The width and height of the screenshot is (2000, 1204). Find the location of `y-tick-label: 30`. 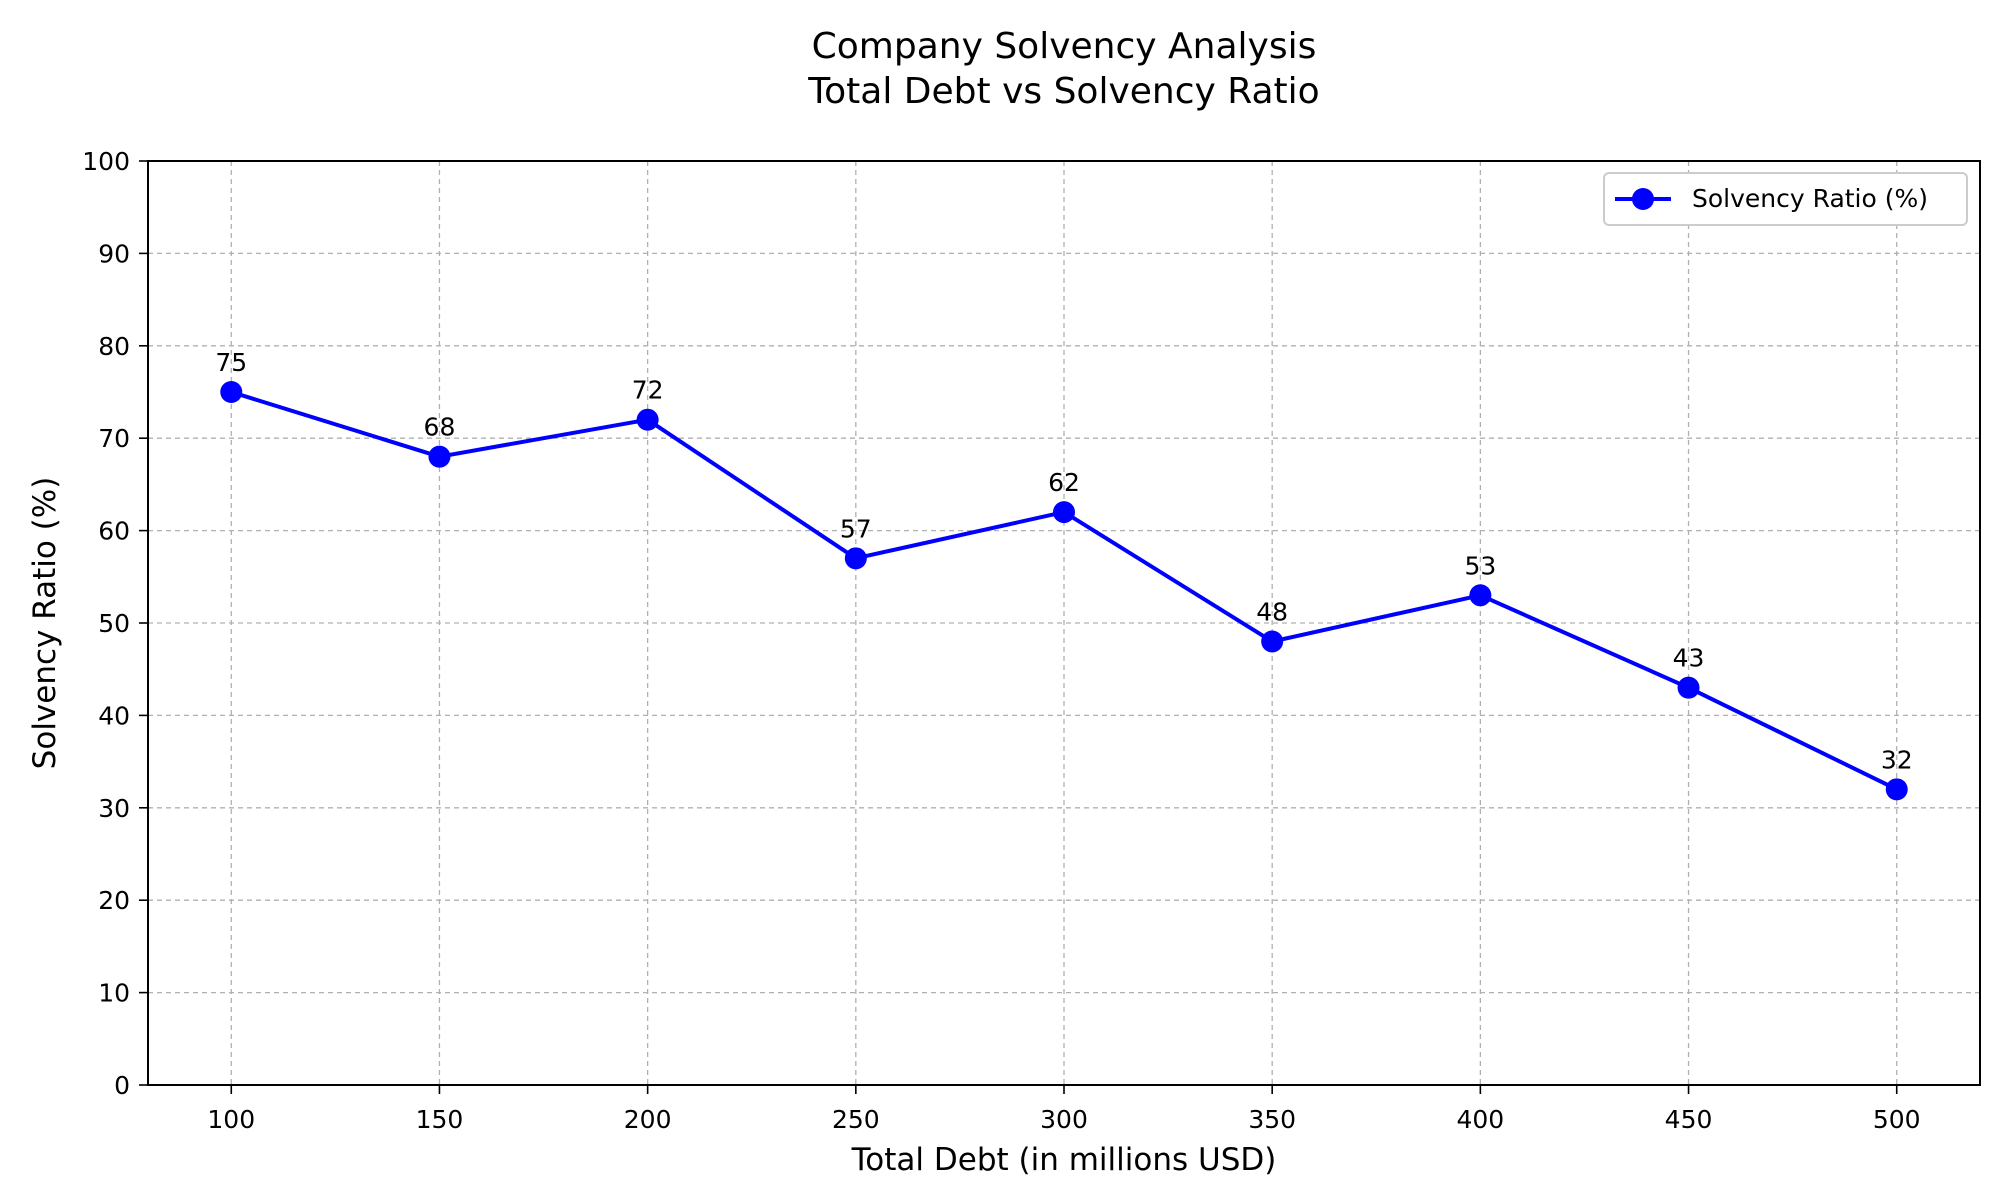

y-tick-label: 30 is located at coordinates (114, 808).